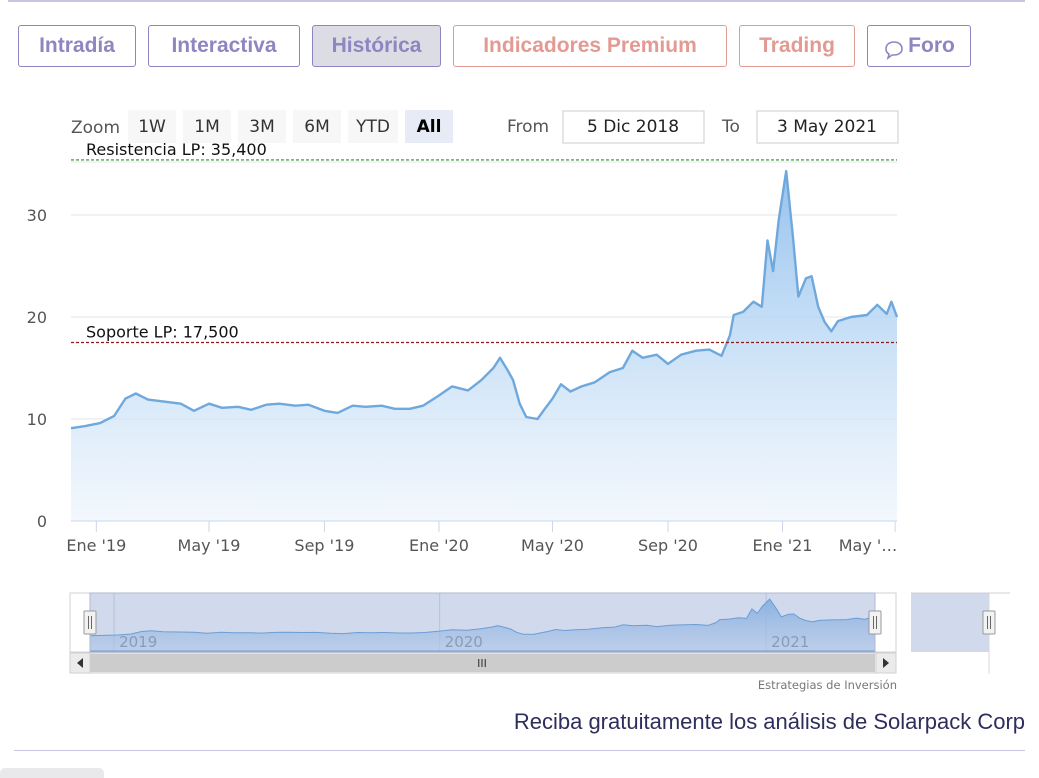 The width and height of the screenshot is (1039, 778). Describe the element at coordinates (80, 663) in the screenshot. I see `arrow-left-icon` at that location.